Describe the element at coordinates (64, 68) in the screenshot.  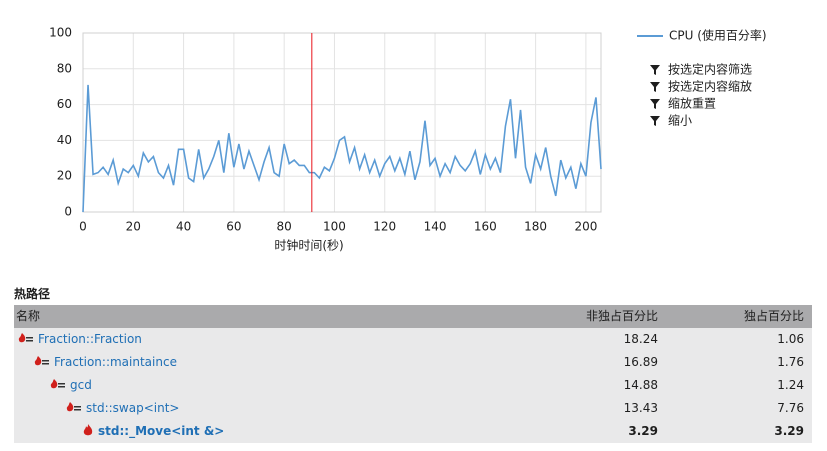
I see `y-tick-label: 80` at that location.